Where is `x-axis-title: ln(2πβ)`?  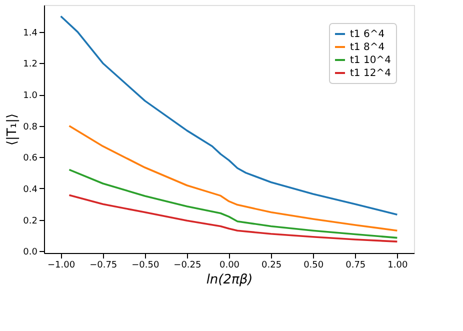 x-axis-title: ln(2πβ) is located at coordinates (229, 280).